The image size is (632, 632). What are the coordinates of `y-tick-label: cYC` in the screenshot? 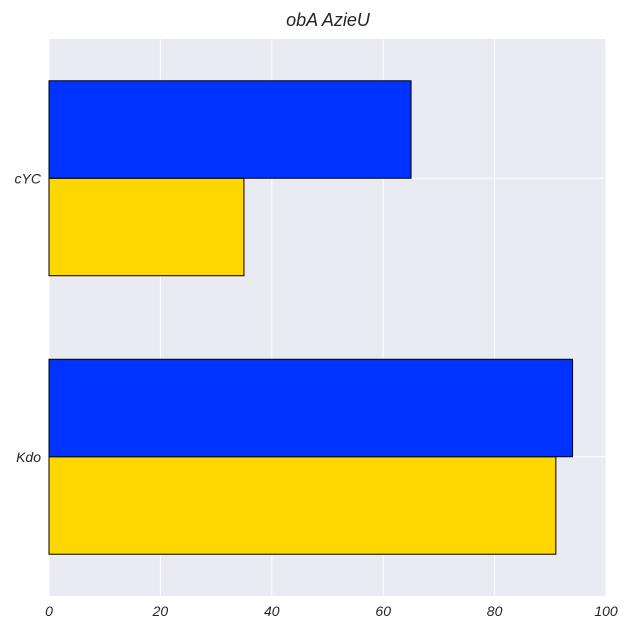 It's located at (28, 178).